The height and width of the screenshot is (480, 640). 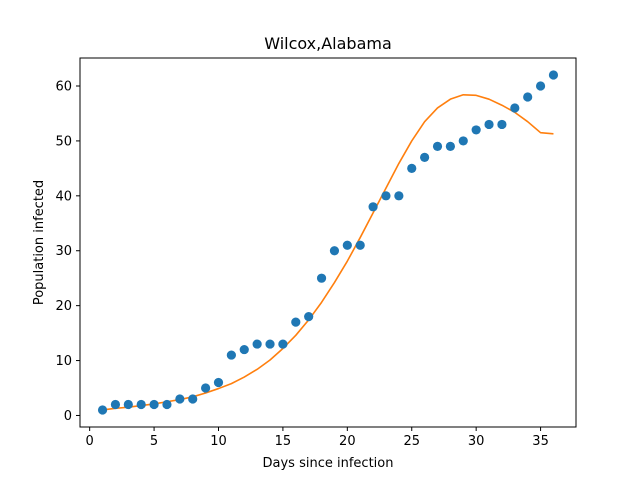 What do you see at coordinates (63, 196) in the screenshot?
I see `y-tick-label: 40` at bounding box center [63, 196].